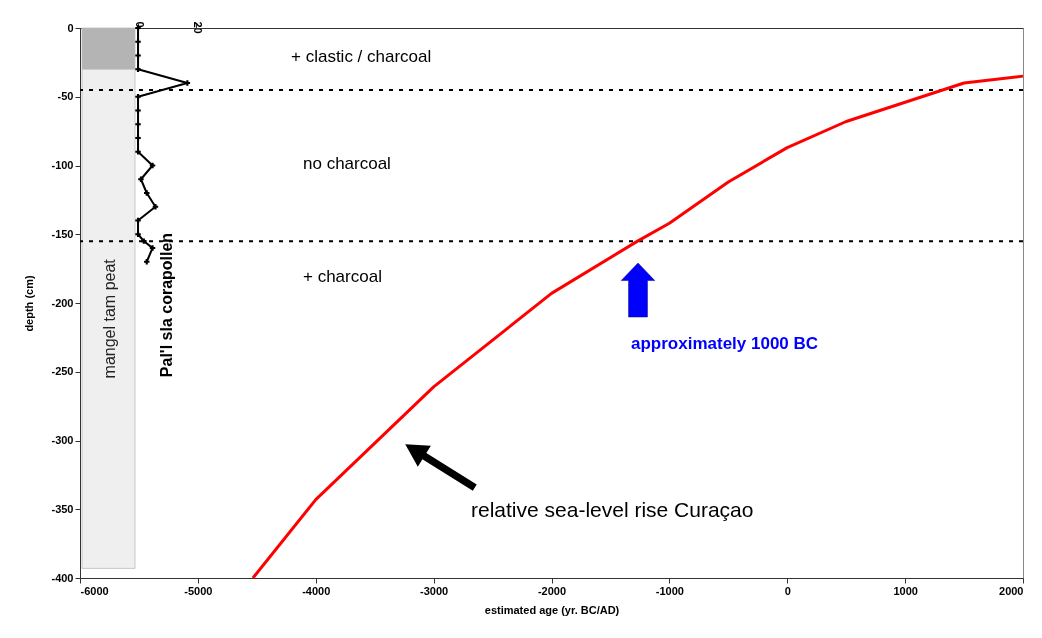  What do you see at coordinates (316, 590) in the screenshot?
I see `x-tick-label: -4000` at bounding box center [316, 590].